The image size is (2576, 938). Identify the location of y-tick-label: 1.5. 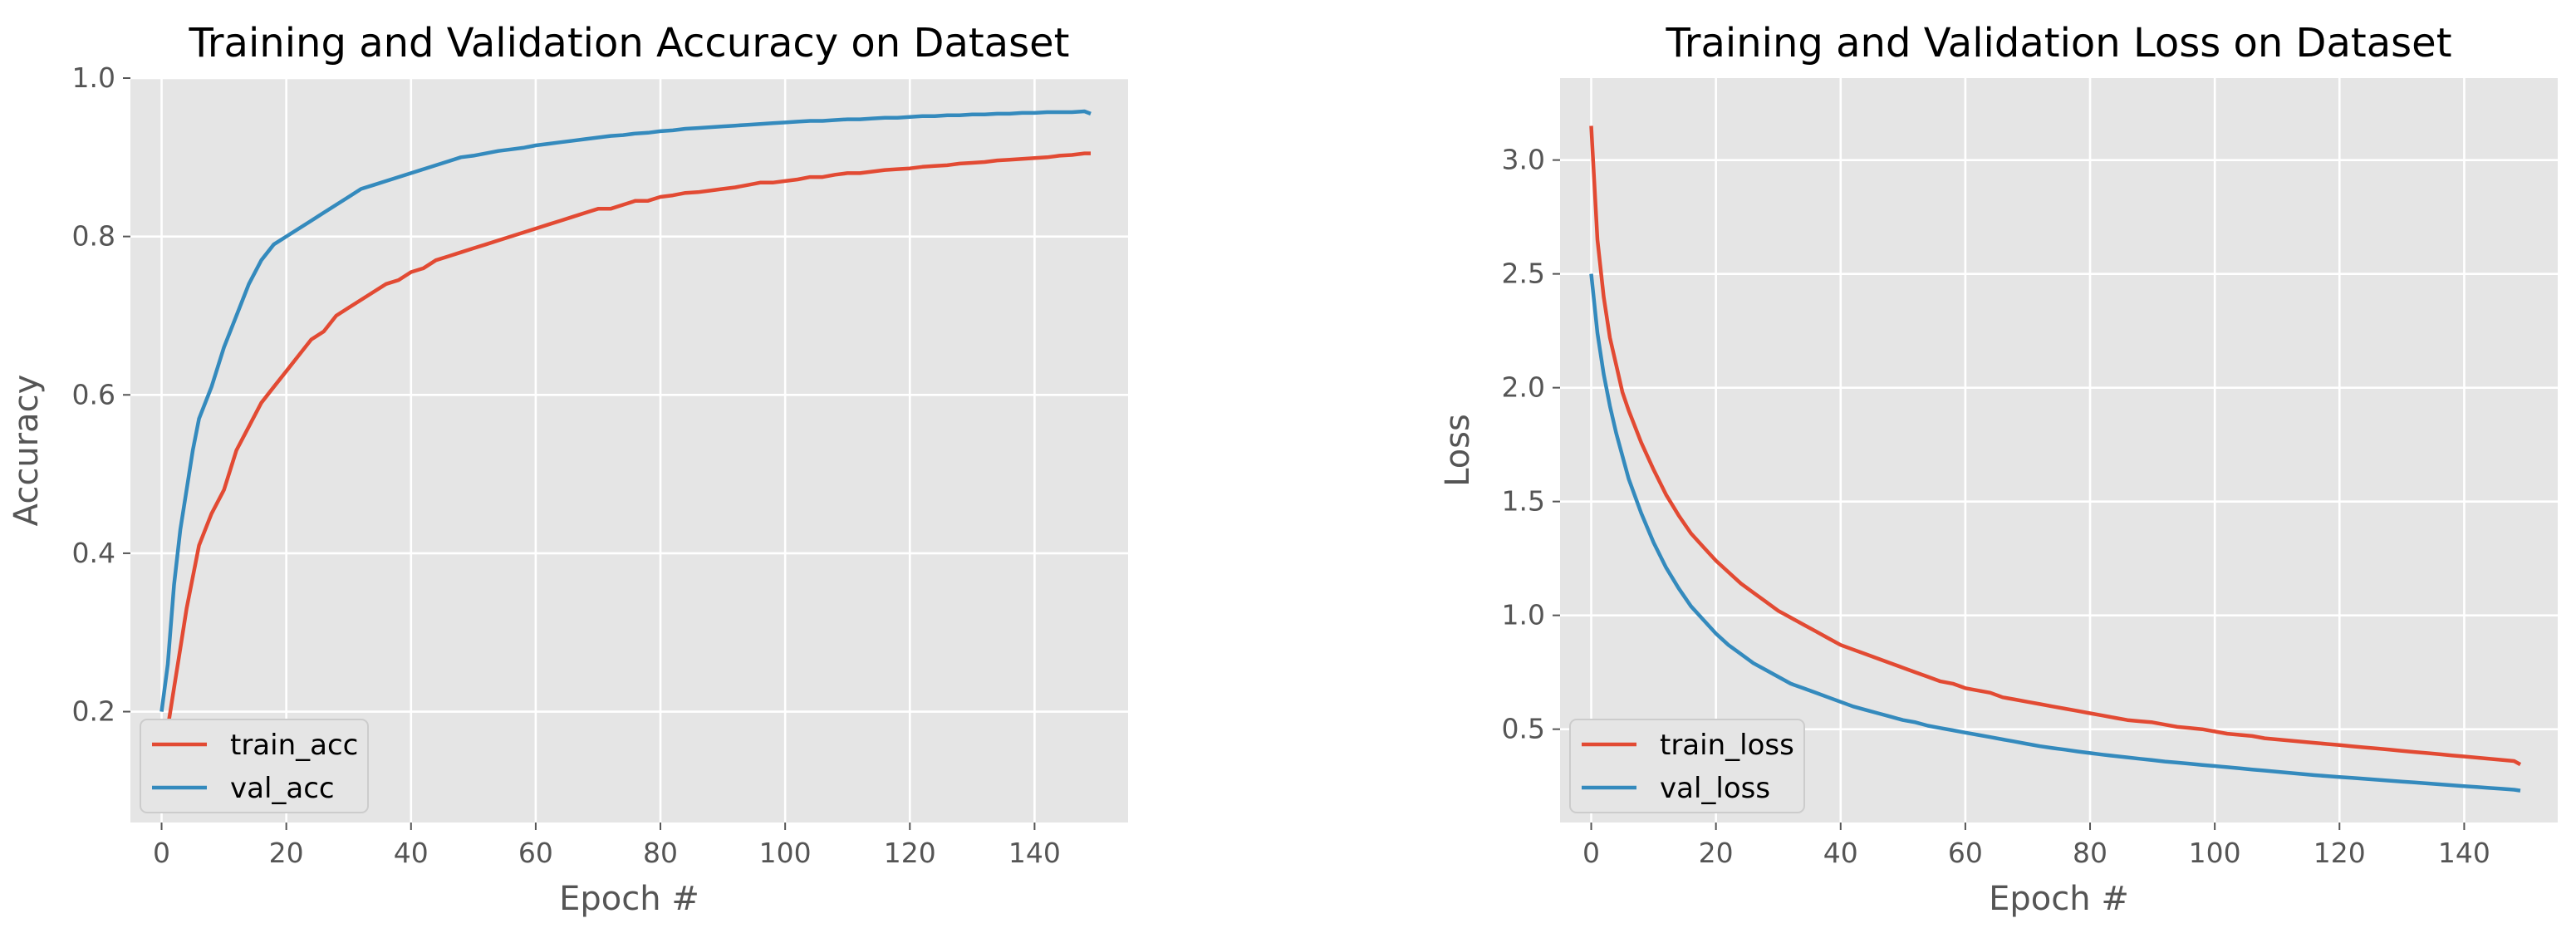
(1523, 501).